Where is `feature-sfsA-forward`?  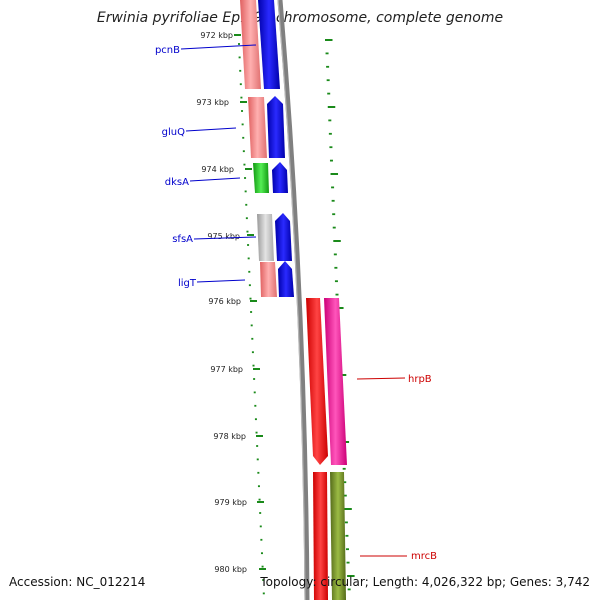
feature-sfsA-forward is located at coordinates (283, 237).